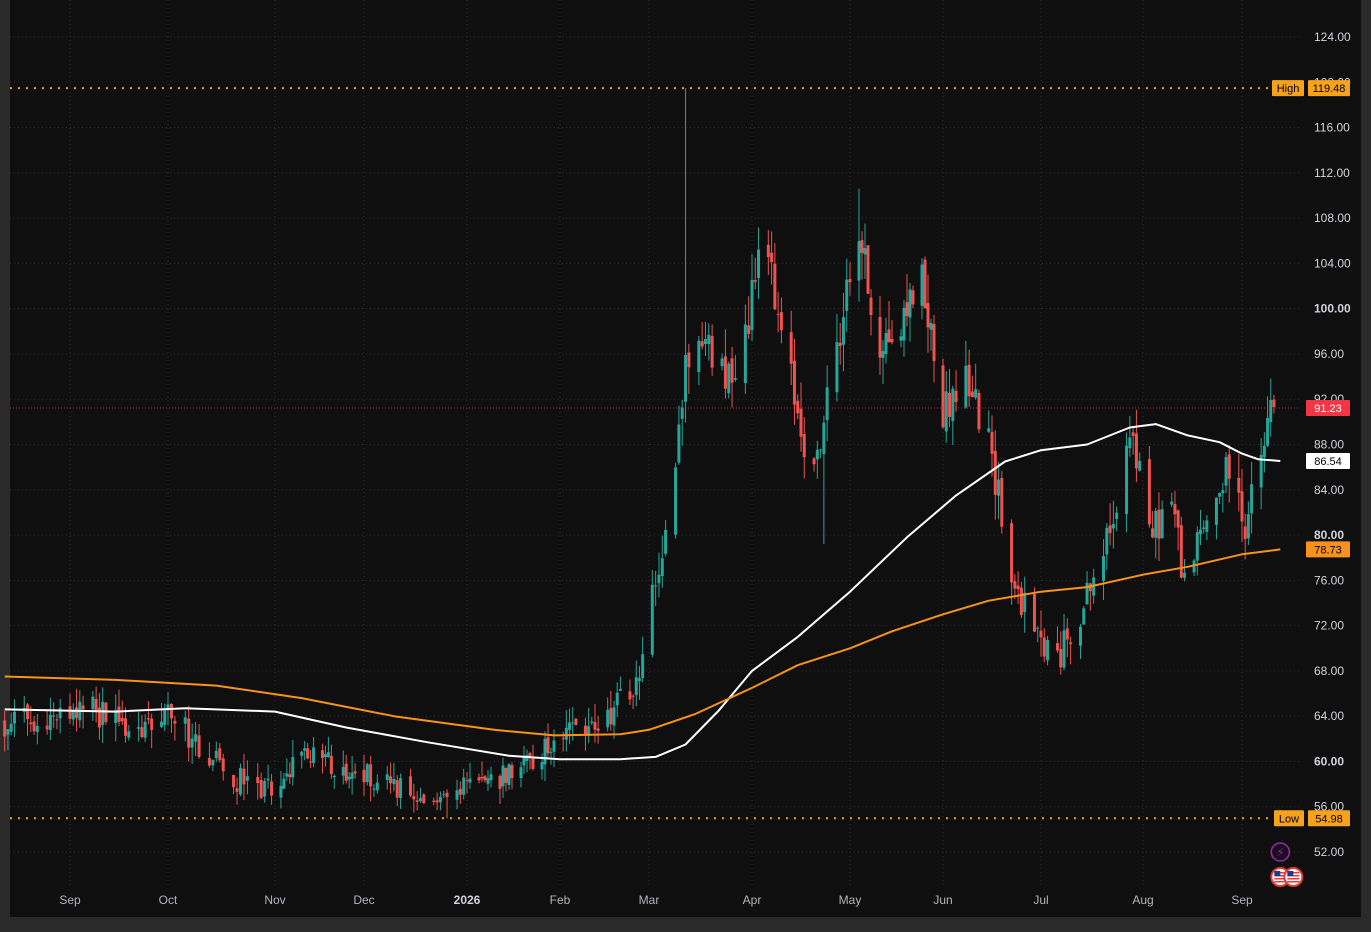 Image resolution: width=1371 pixels, height=932 pixels. I want to click on y-tick-label: 84.00, so click(1329, 490).